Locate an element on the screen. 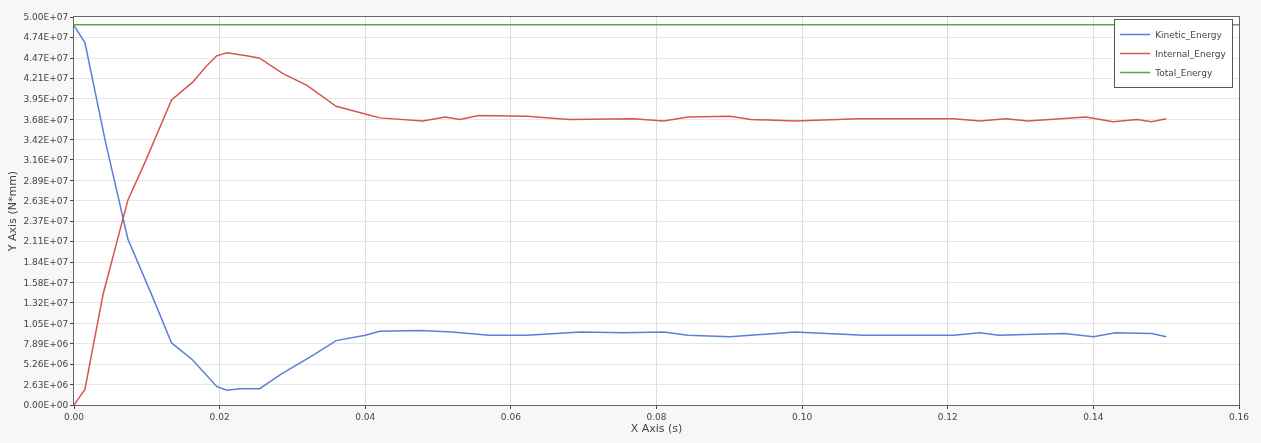 Image resolution: width=1261 pixels, height=443 pixels. y-tick-label: 5.26E+06 is located at coordinates (46, 364).